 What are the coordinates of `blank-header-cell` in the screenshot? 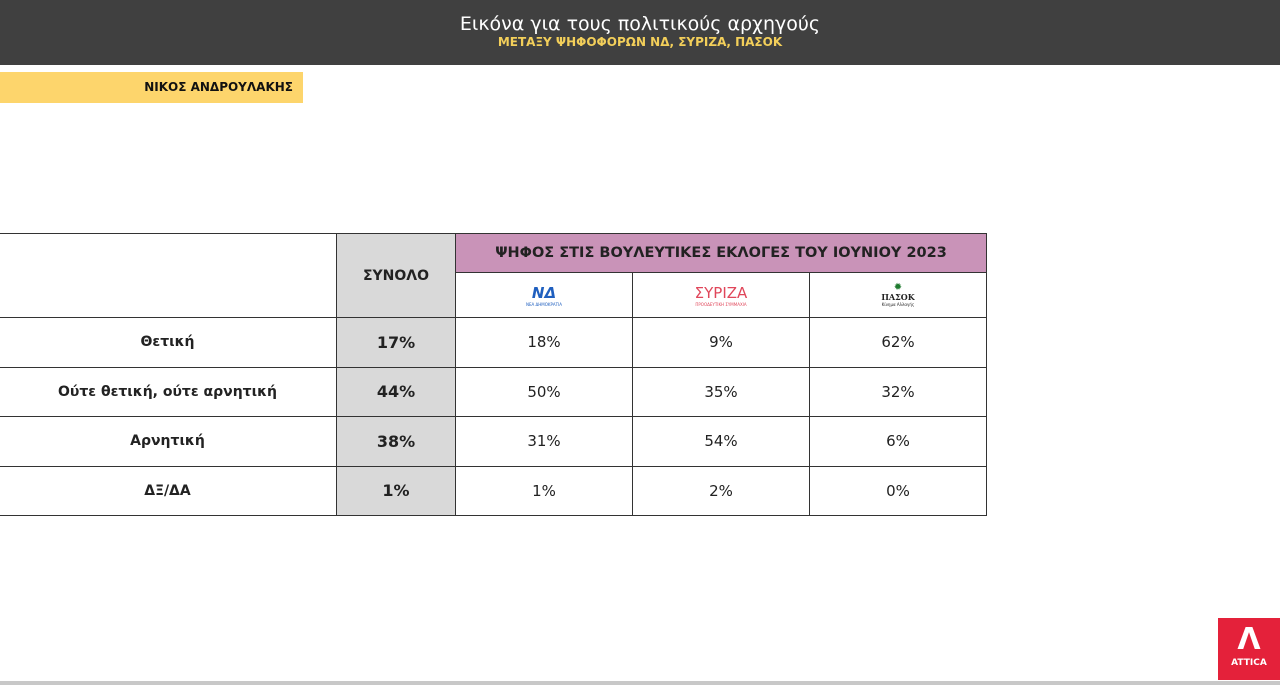 It's located at (168, 275).